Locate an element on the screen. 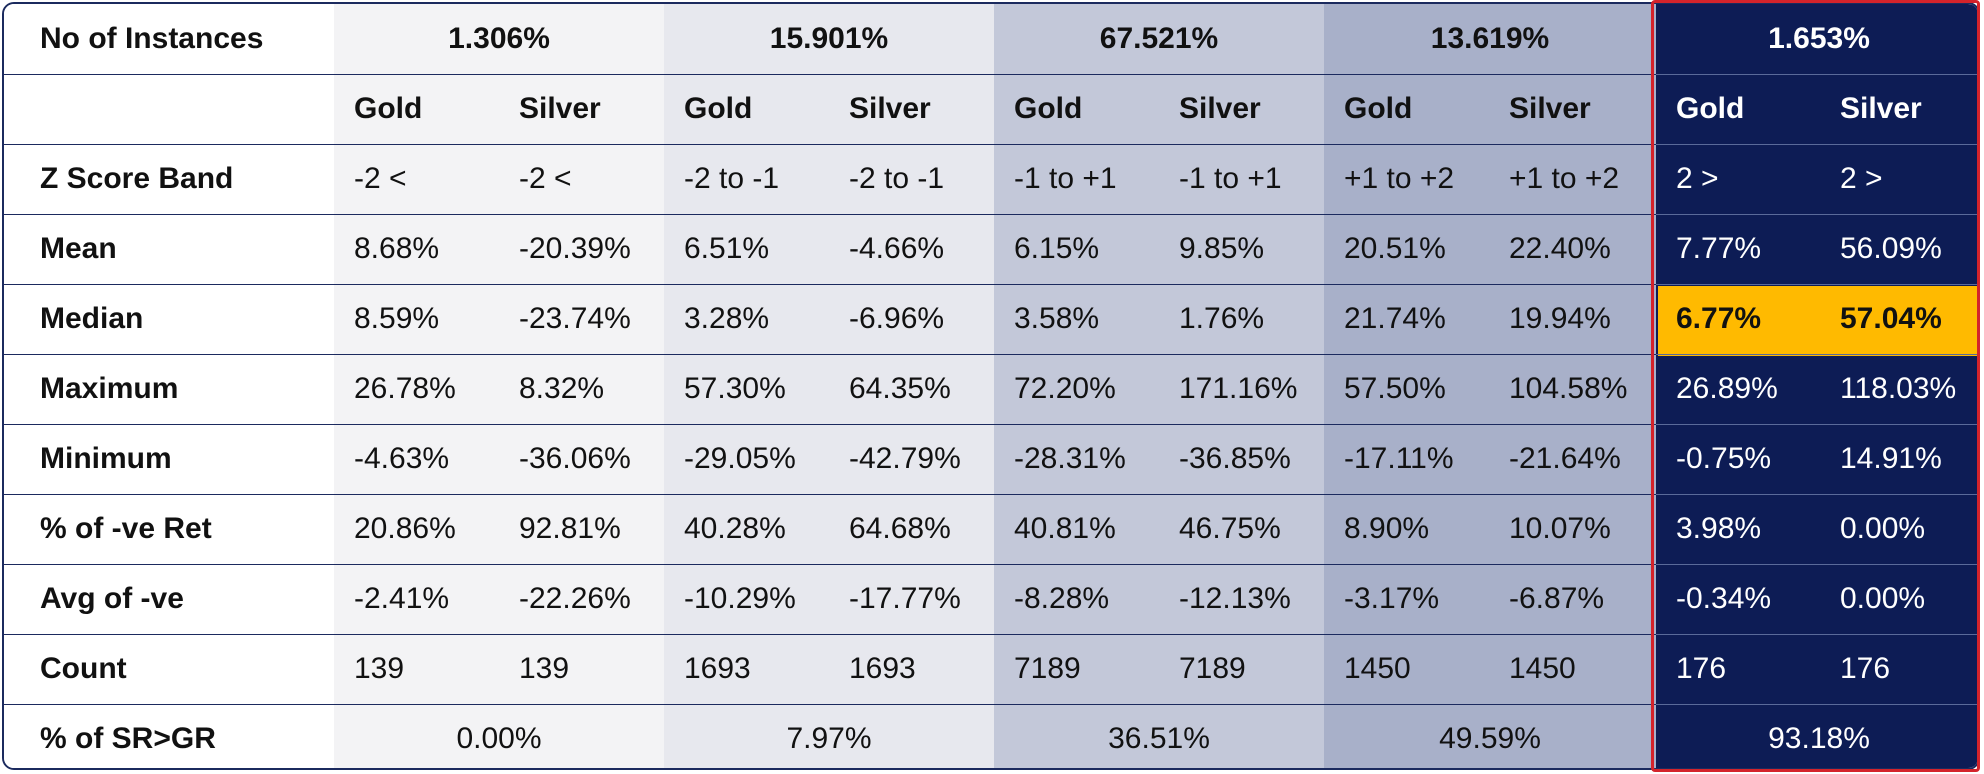 Image resolution: width=1984 pixels, height=774 pixels. row-label: Minimum is located at coordinates (106, 458).